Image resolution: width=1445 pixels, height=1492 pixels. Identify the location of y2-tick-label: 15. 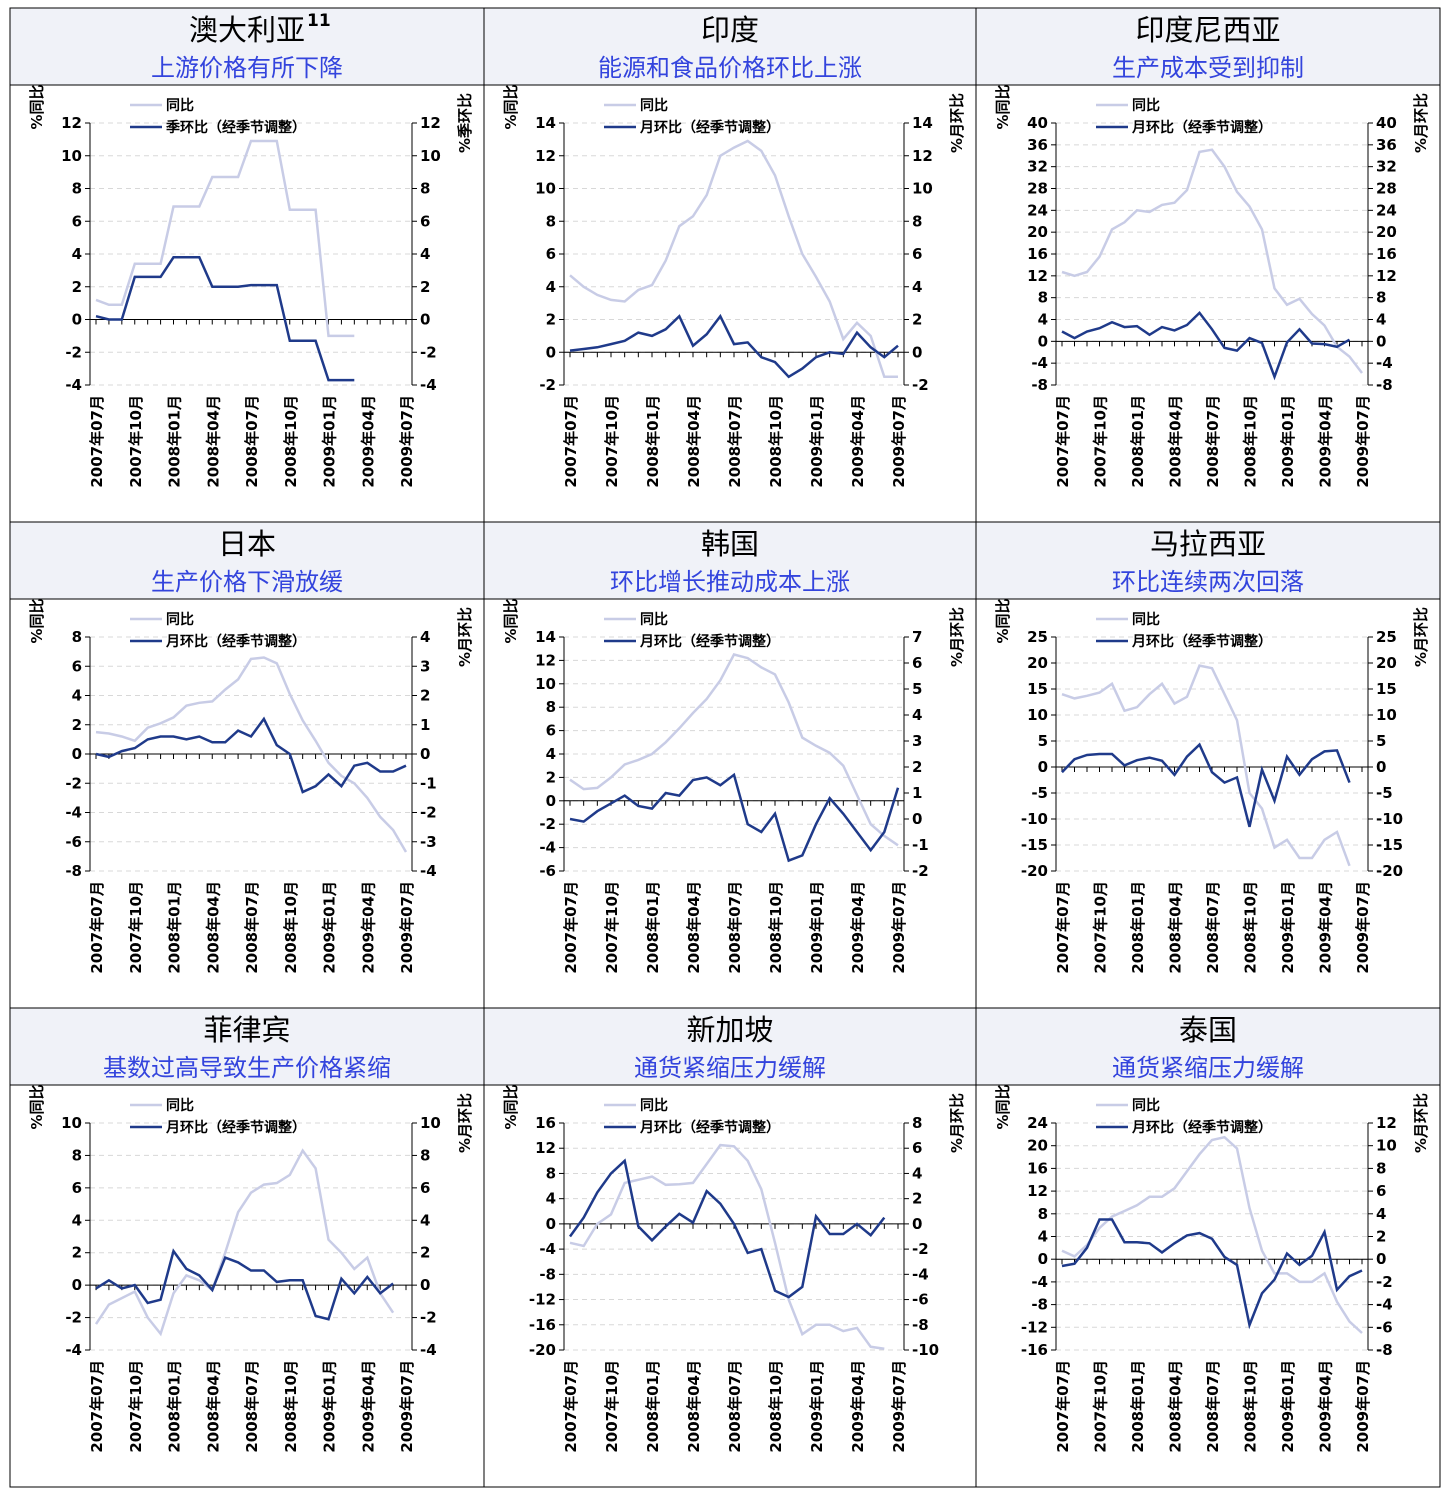
(1386, 689).